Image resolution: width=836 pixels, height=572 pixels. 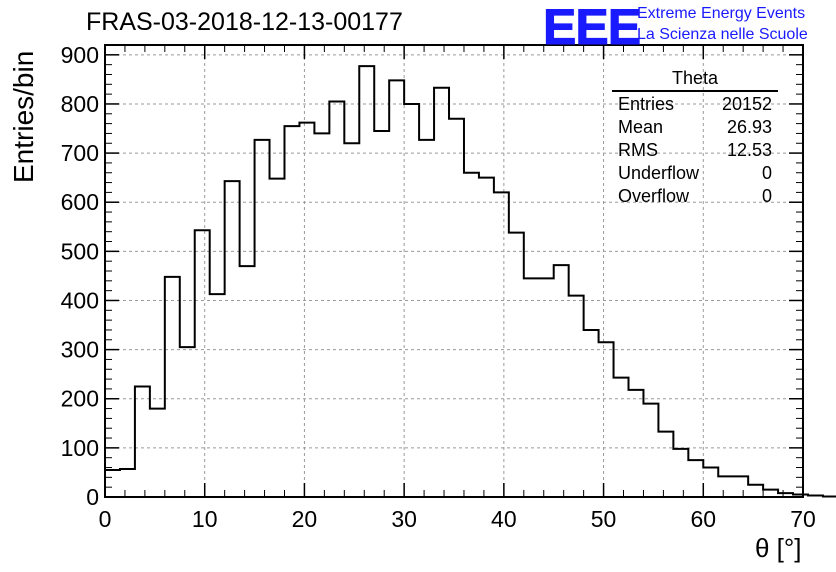 What do you see at coordinates (803, 519) in the screenshot?
I see `x-tick-label: 70` at bounding box center [803, 519].